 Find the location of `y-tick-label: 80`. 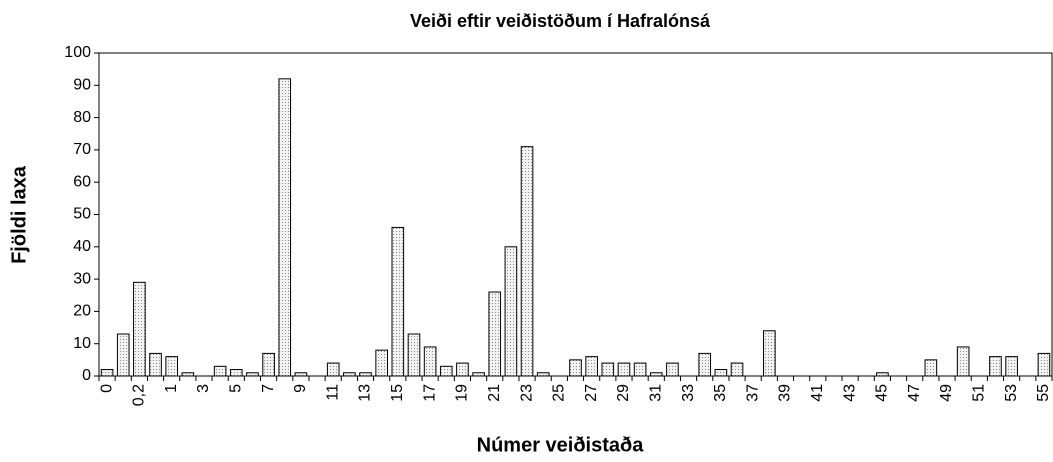

y-tick-label: 80 is located at coordinates (82, 117).